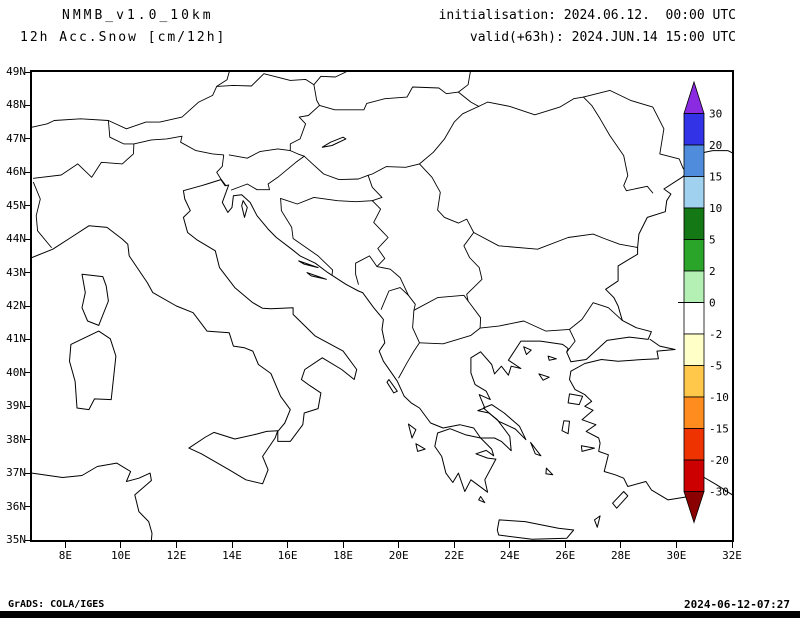 The height and width of the screenshot is (618, 800). I want to click on colorbar-tick-label: 5, so click(712, 240).